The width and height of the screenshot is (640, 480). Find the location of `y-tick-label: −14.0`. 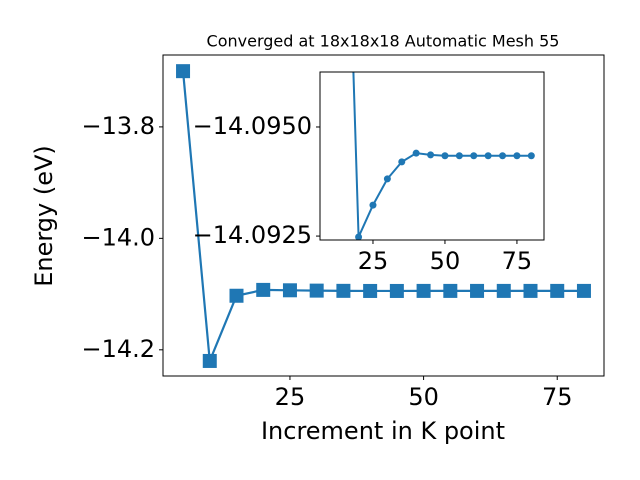

y-tick-label: −14.0 is located at coordinates (118, 237).